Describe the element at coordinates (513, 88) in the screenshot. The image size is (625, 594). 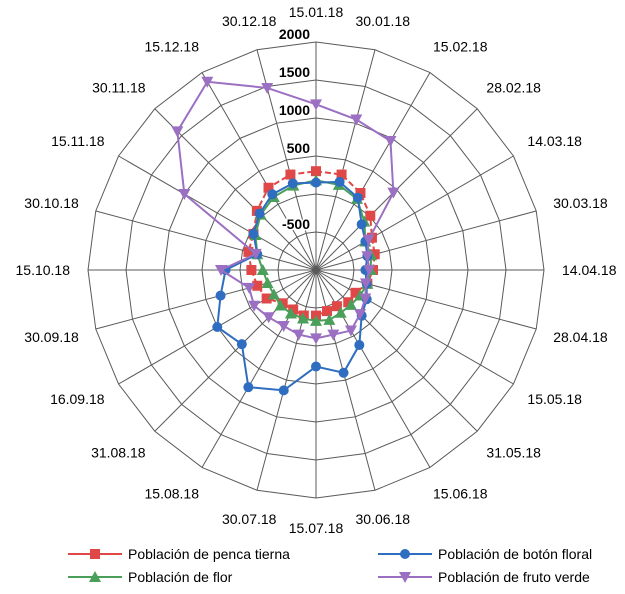
I see `category-label: 28.02.18` at that location.